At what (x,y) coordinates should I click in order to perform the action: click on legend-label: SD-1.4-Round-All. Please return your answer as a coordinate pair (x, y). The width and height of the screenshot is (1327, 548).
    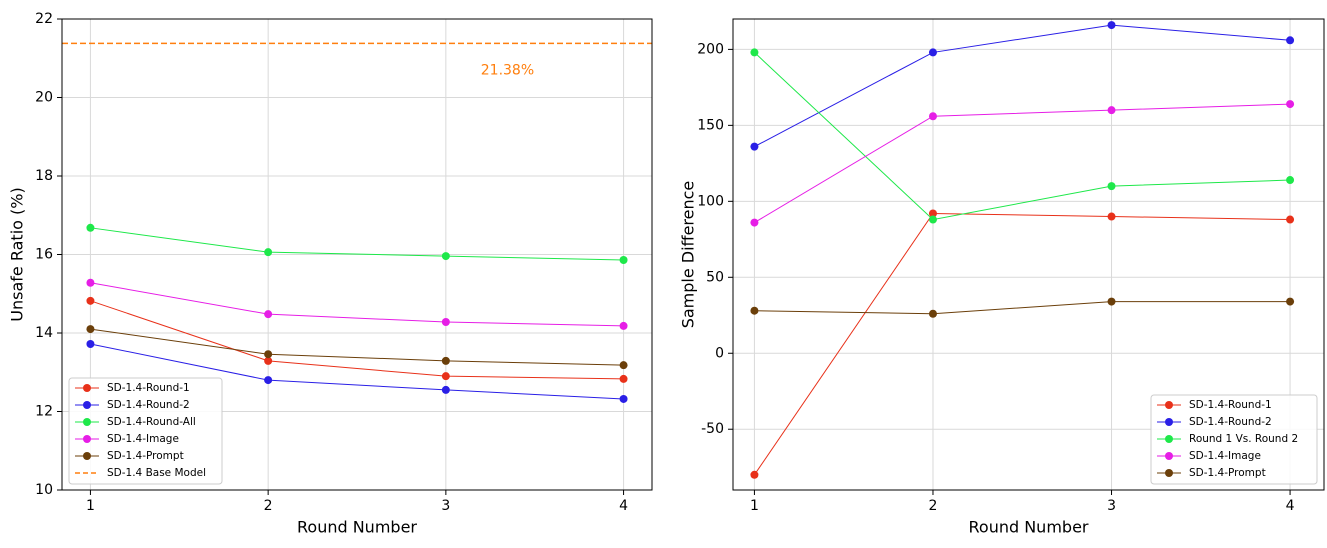
    Looking at the image, I should click on (151, 422).